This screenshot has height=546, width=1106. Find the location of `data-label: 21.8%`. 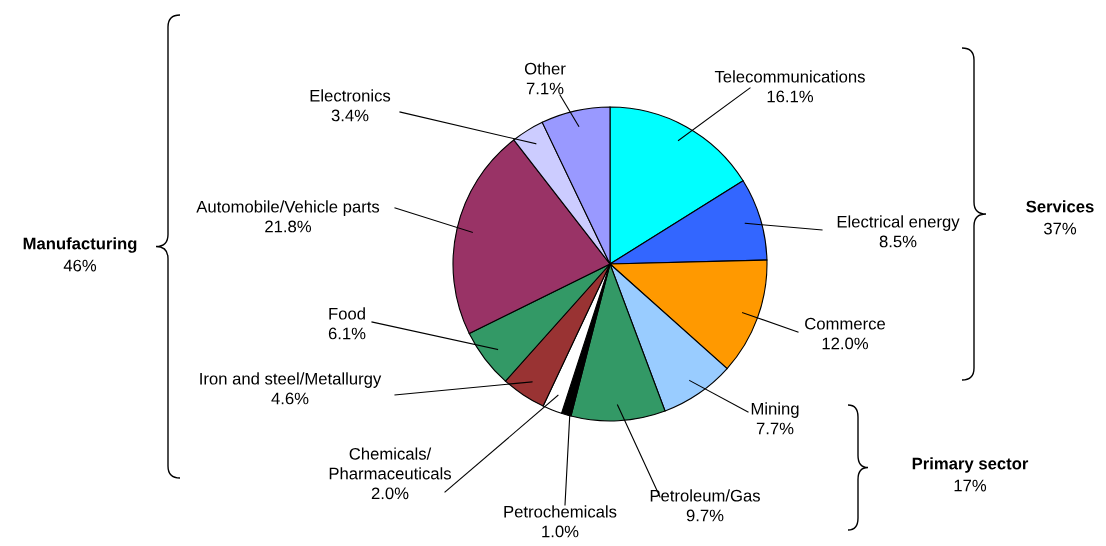

data-label: 21.8% is located at coordinates (288, 226).